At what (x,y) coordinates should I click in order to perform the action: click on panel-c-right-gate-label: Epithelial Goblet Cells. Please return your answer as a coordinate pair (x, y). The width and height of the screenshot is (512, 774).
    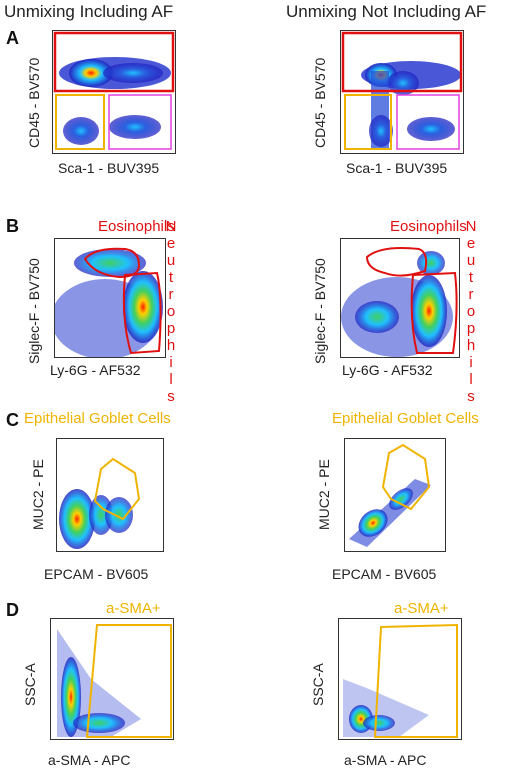
    Looking at the image, I should click on (405, 418).